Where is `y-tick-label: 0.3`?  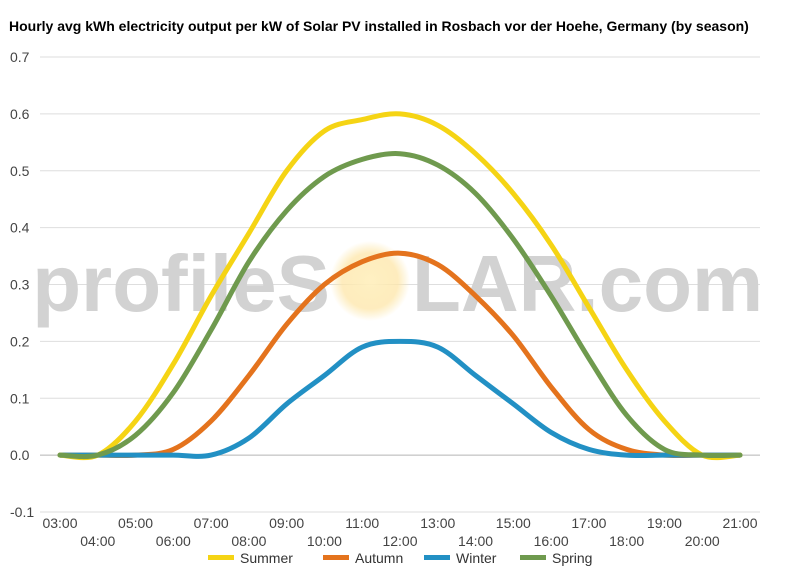
y-tick-label: 0.3 is located at coordinates (20, 285).